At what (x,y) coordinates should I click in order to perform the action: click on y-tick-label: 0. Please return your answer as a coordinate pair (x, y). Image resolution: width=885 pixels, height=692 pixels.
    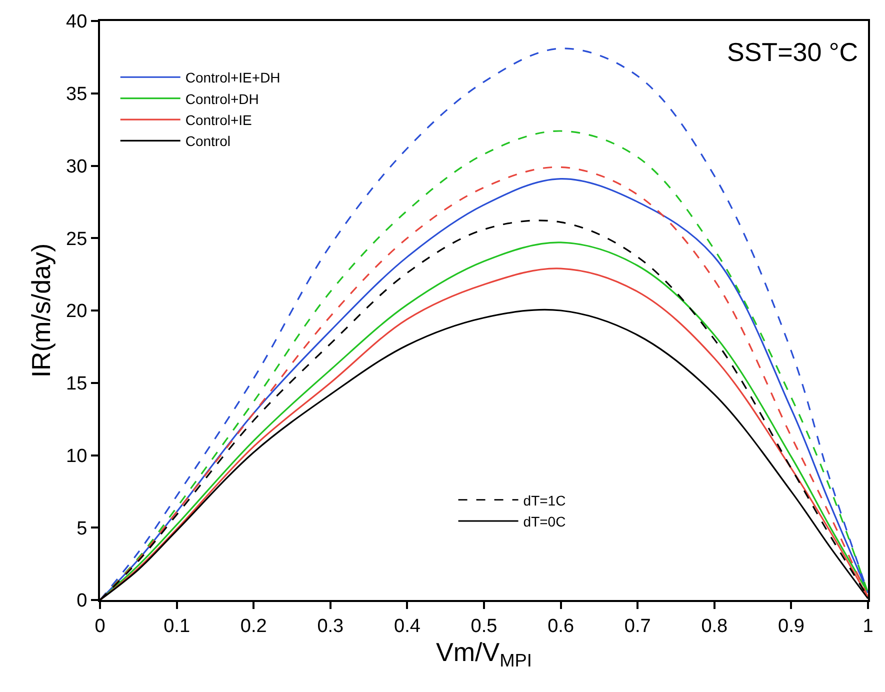
    Looking at the image, I should click on (82, 601).